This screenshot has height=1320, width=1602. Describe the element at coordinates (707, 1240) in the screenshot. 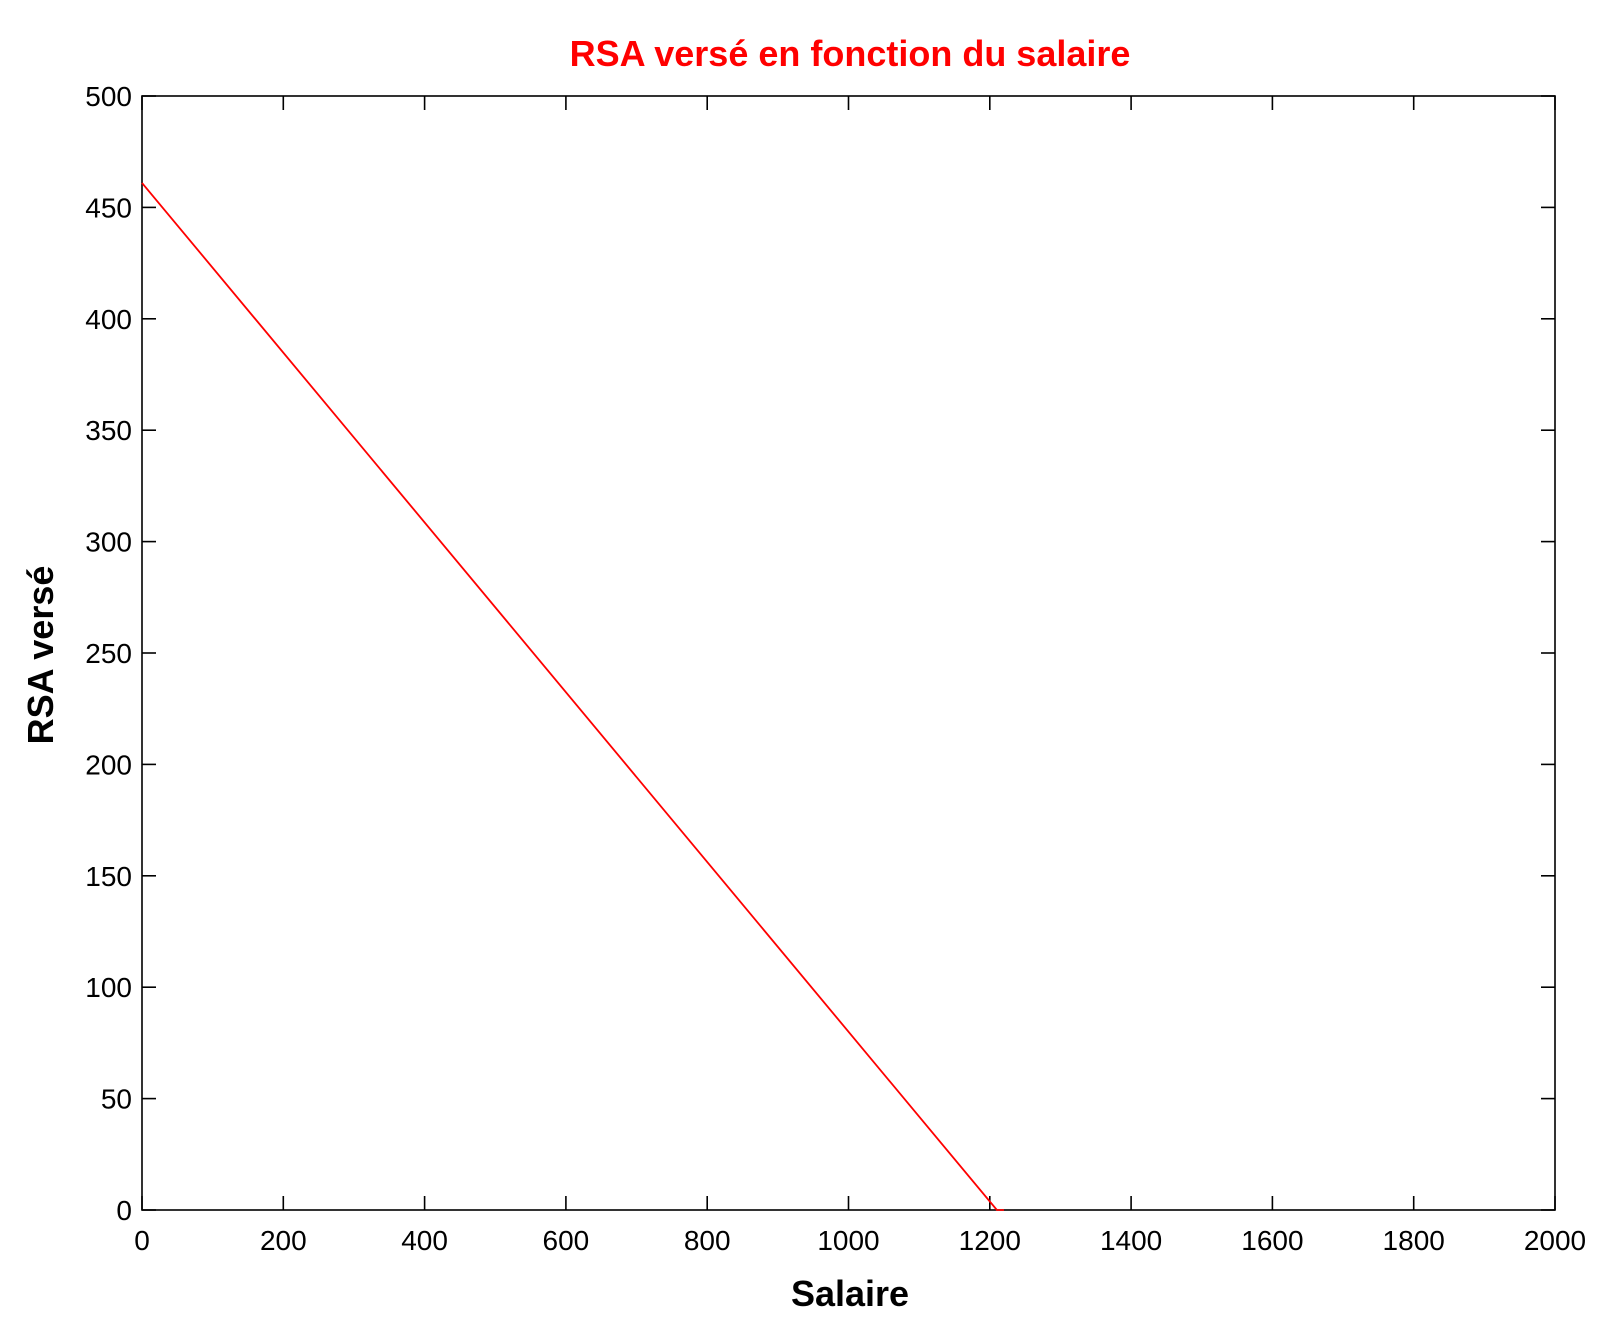

I see `x-tick-label: 800` at that location.